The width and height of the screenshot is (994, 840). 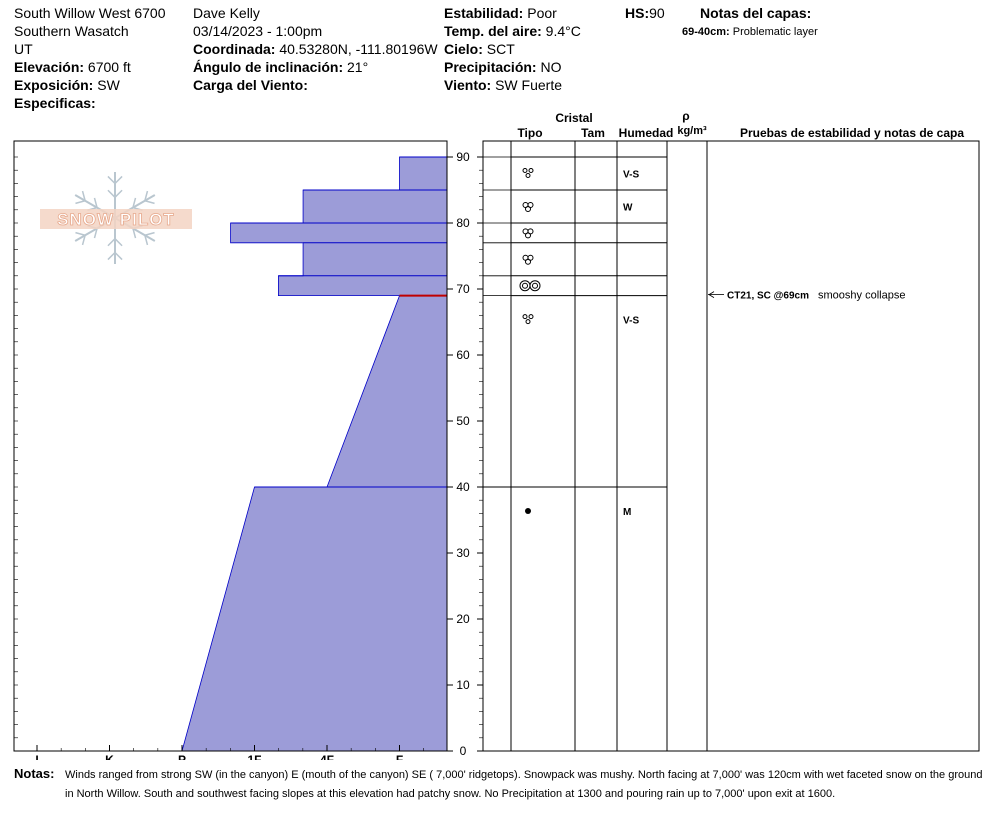 I want to click on slope-angle: Ángulo de inclinación: 21°, so click(x=280, y=67).